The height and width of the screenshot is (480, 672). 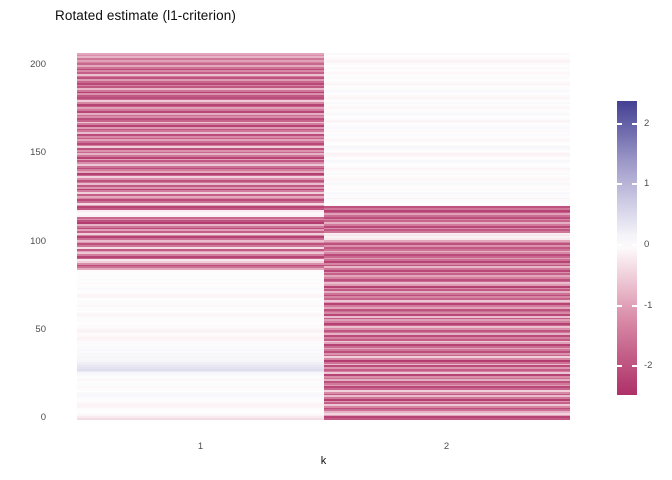 What do you see at coordinates (648, 366) in the screenshot?
I see `colorbar-tick-label: -2` at bounding box center [648, 366].